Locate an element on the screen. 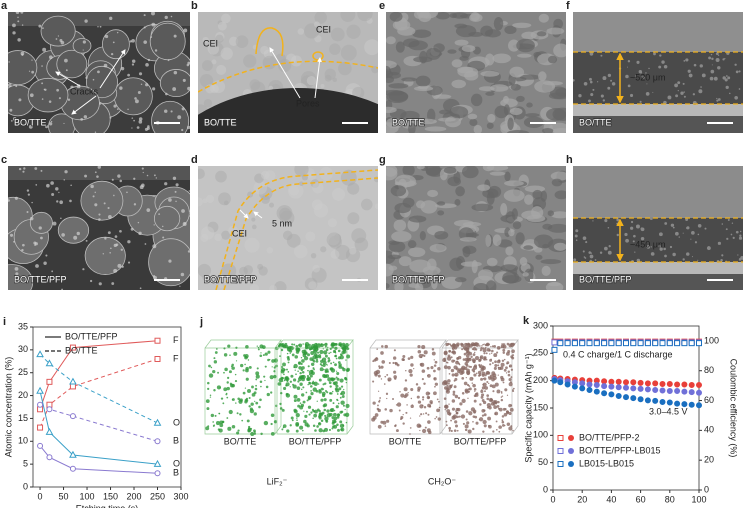 Image resolution: width=746 pixels, height=508 pixels. legend-label: BO/TTE/PFP is located at coordinates (91, 336).